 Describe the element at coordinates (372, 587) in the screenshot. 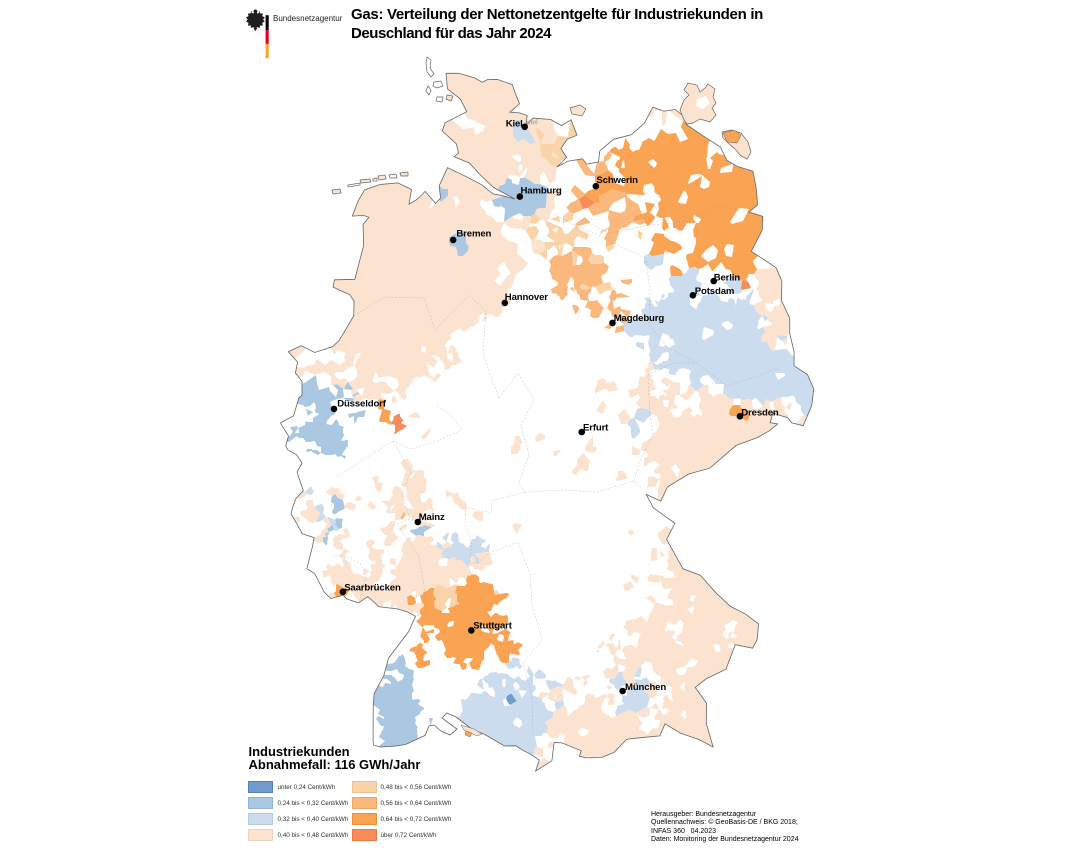

I see `svg-text: Saarbrücken` at that location.